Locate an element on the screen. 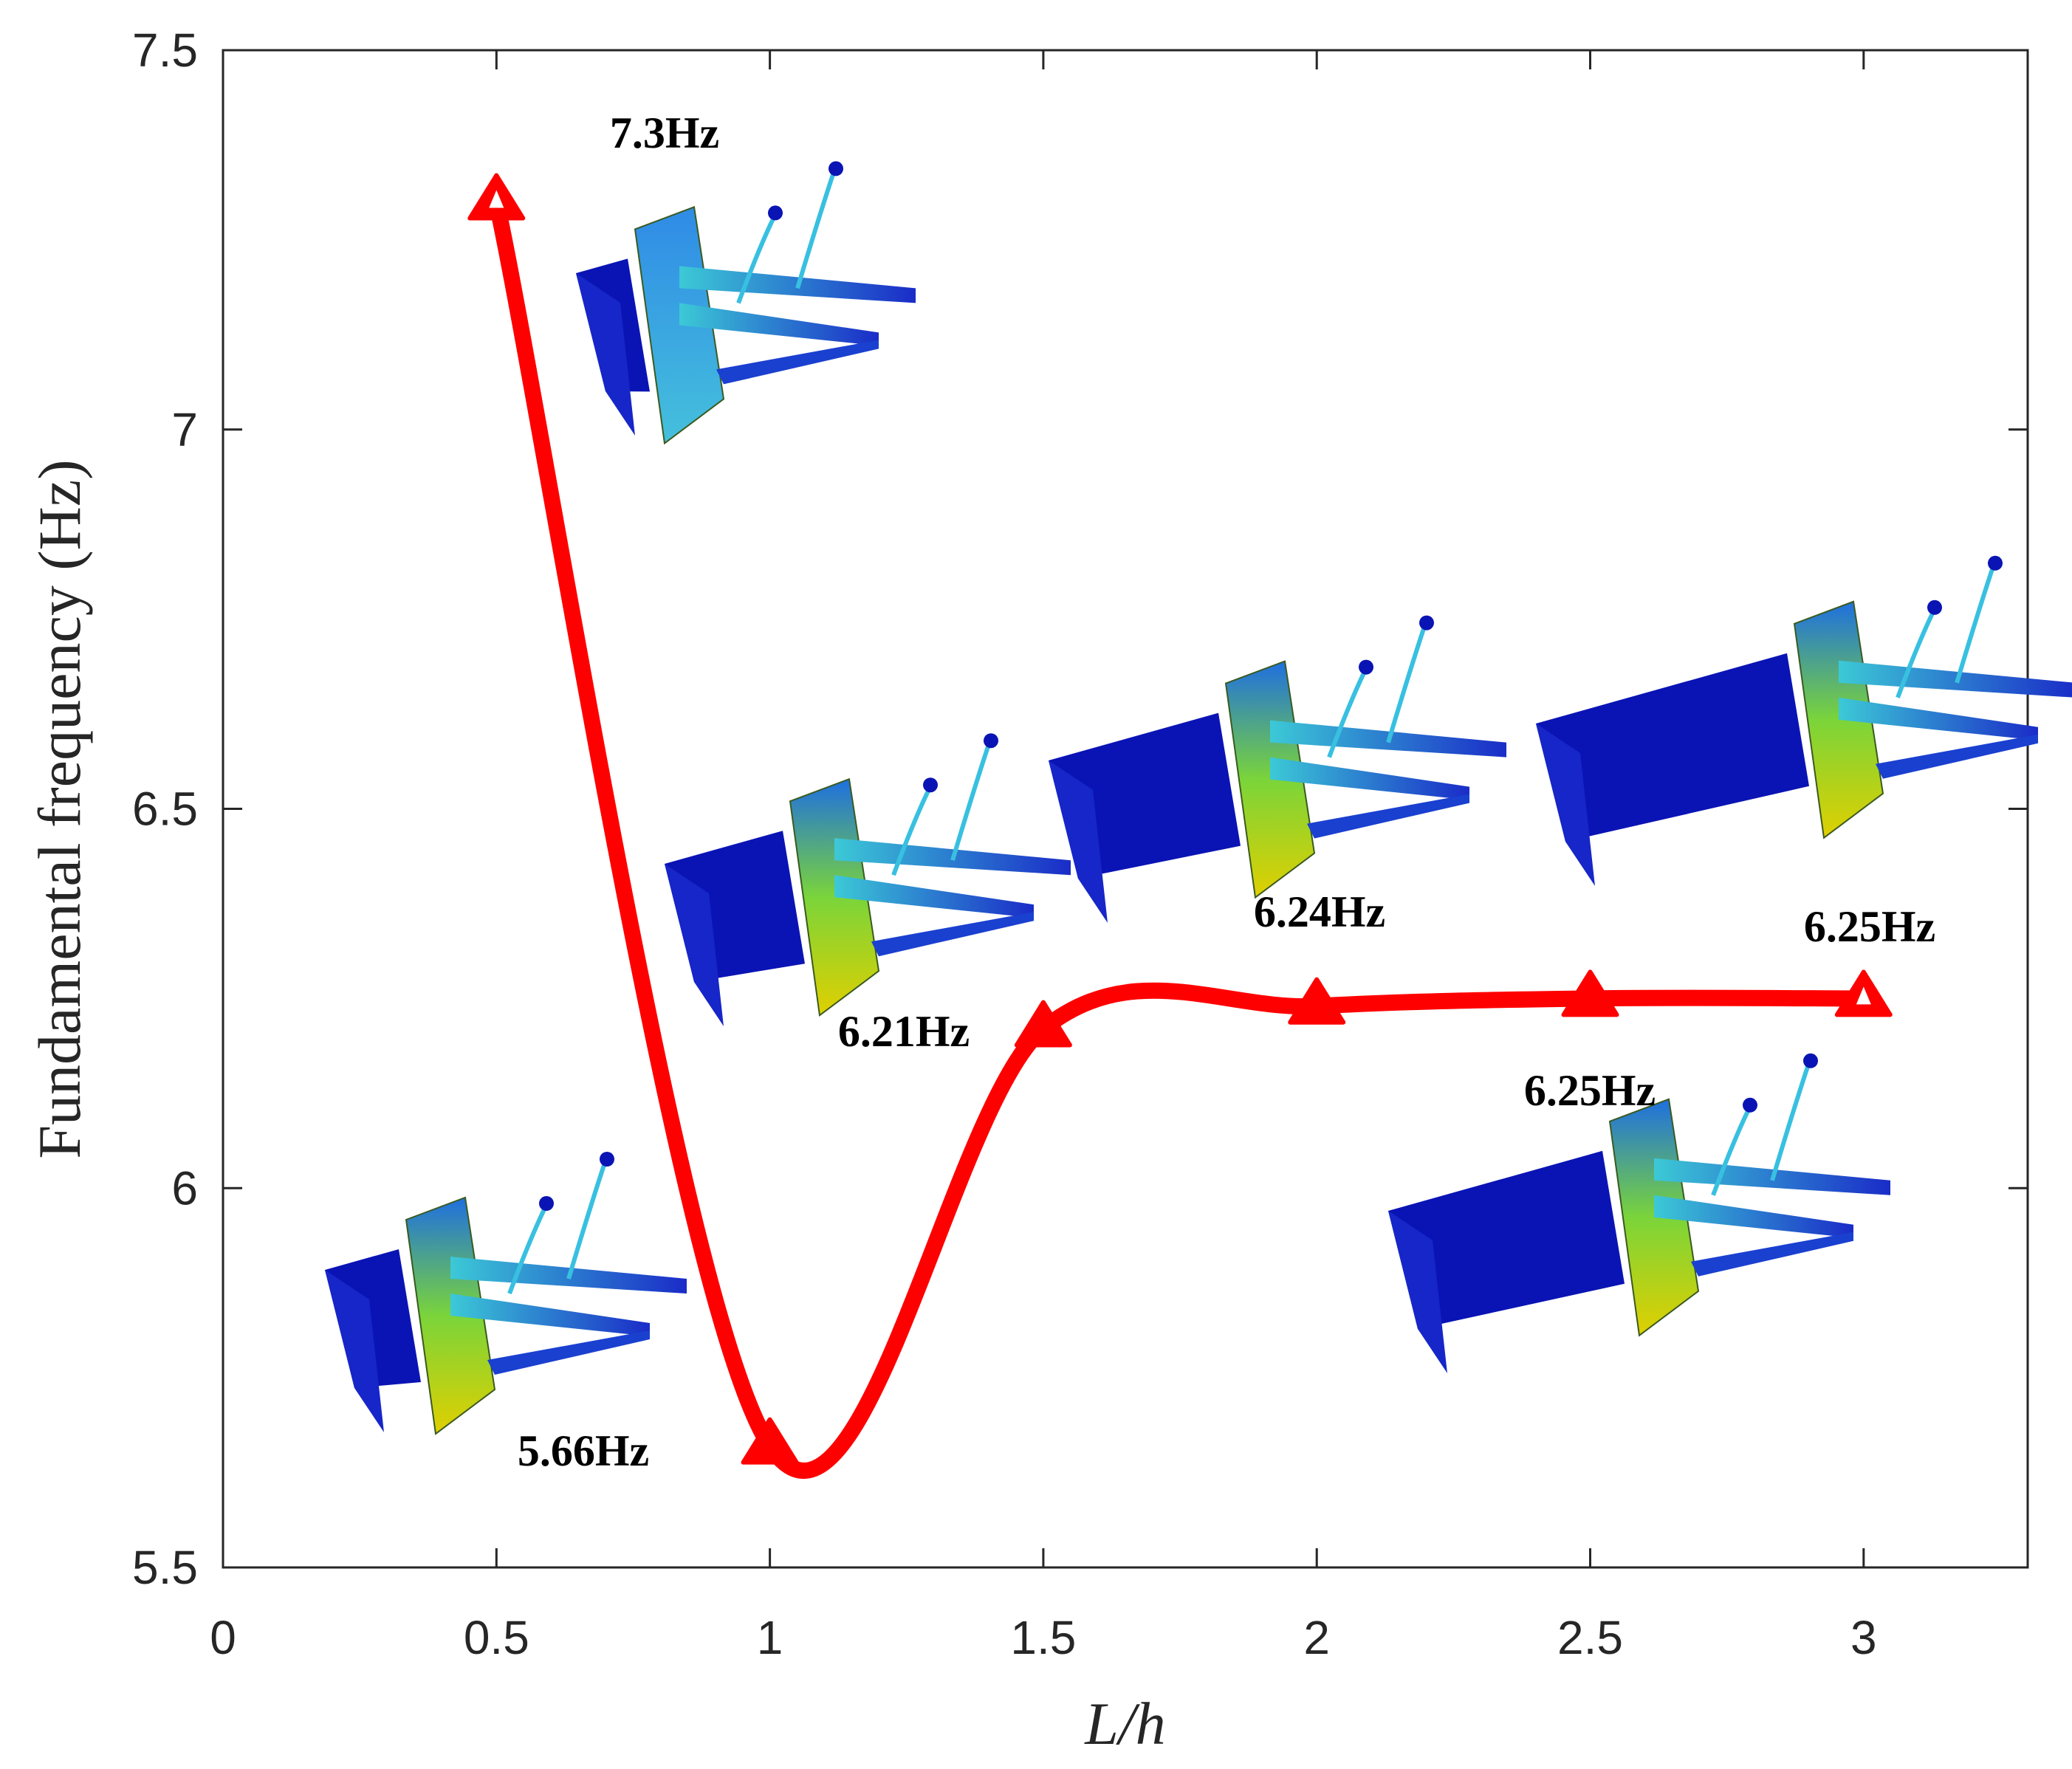 The width and height of the screenshot is (2072, 1769). x-tick-label: 0.5 is located at coordinates (496, 1637).